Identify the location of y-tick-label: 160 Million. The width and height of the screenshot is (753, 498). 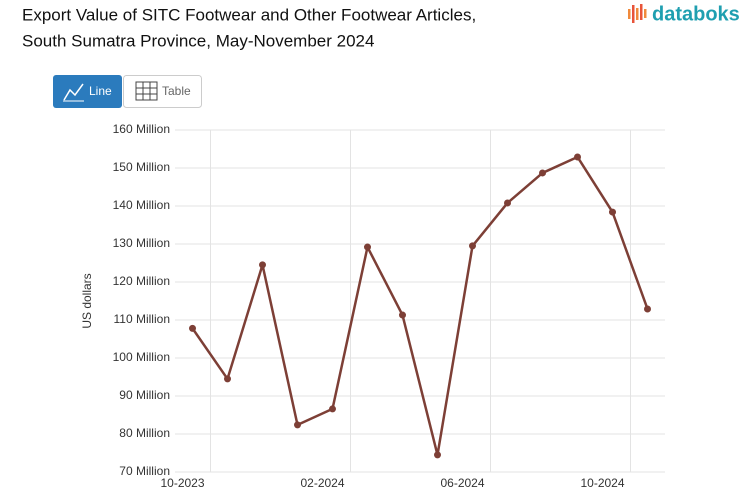
(141, 129).